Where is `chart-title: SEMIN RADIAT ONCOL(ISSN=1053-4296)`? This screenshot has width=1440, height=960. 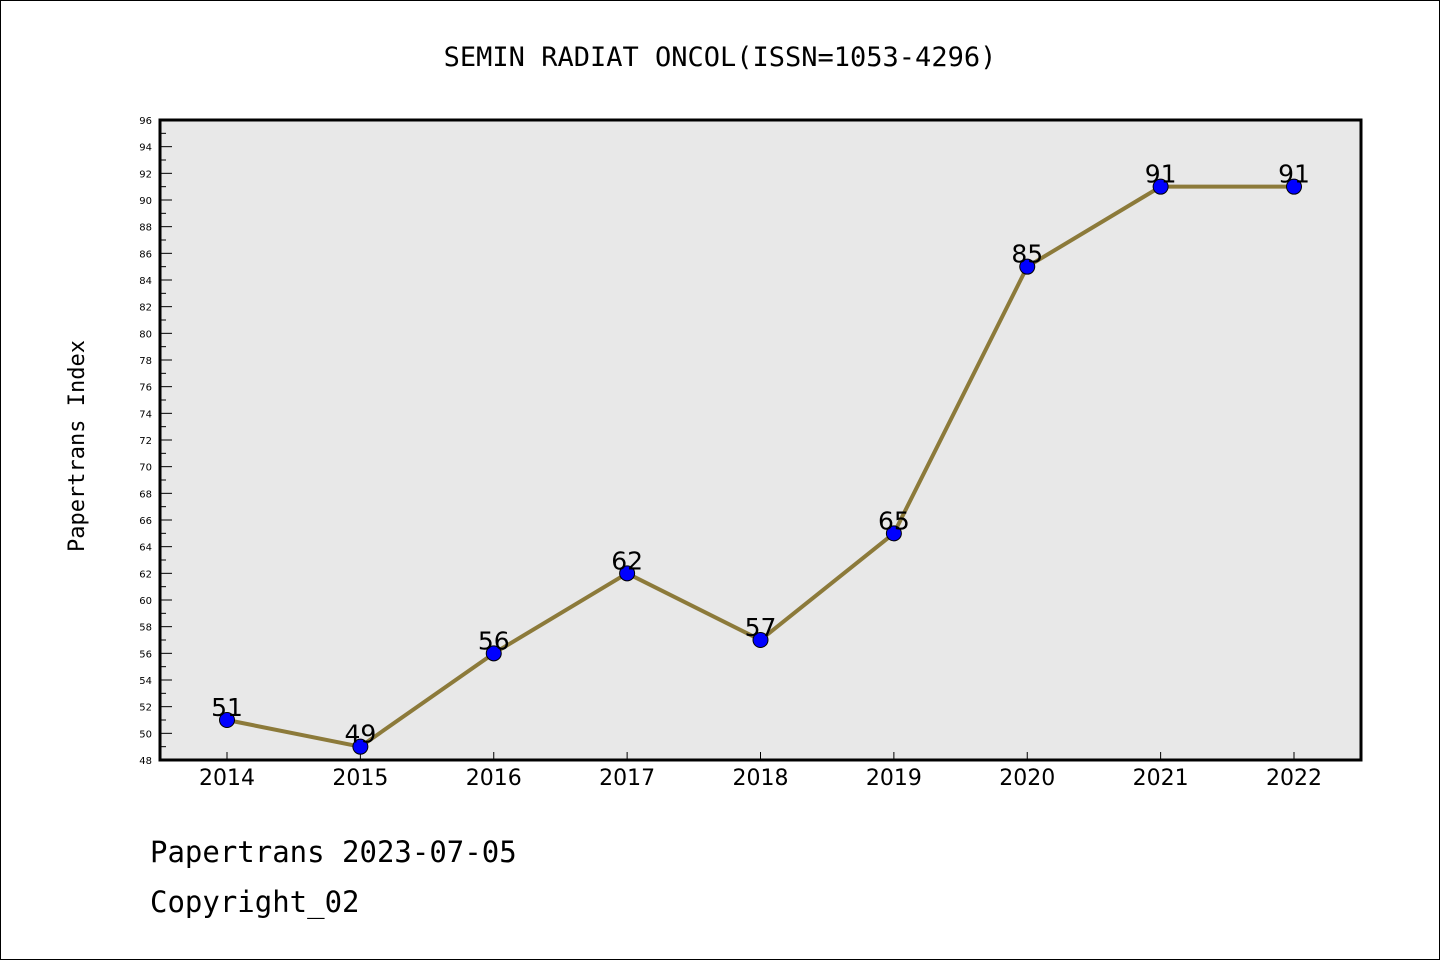 chart-title: SEMIN RADIAT ONCOL(ISSN=1053-4296) is located at coordinates (720, 57).